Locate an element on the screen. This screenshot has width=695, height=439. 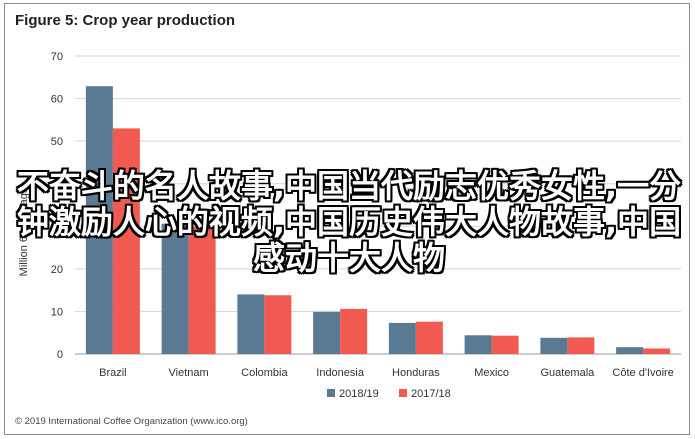
x-tick-label: Indonesia is located at coordinates (340, 373).